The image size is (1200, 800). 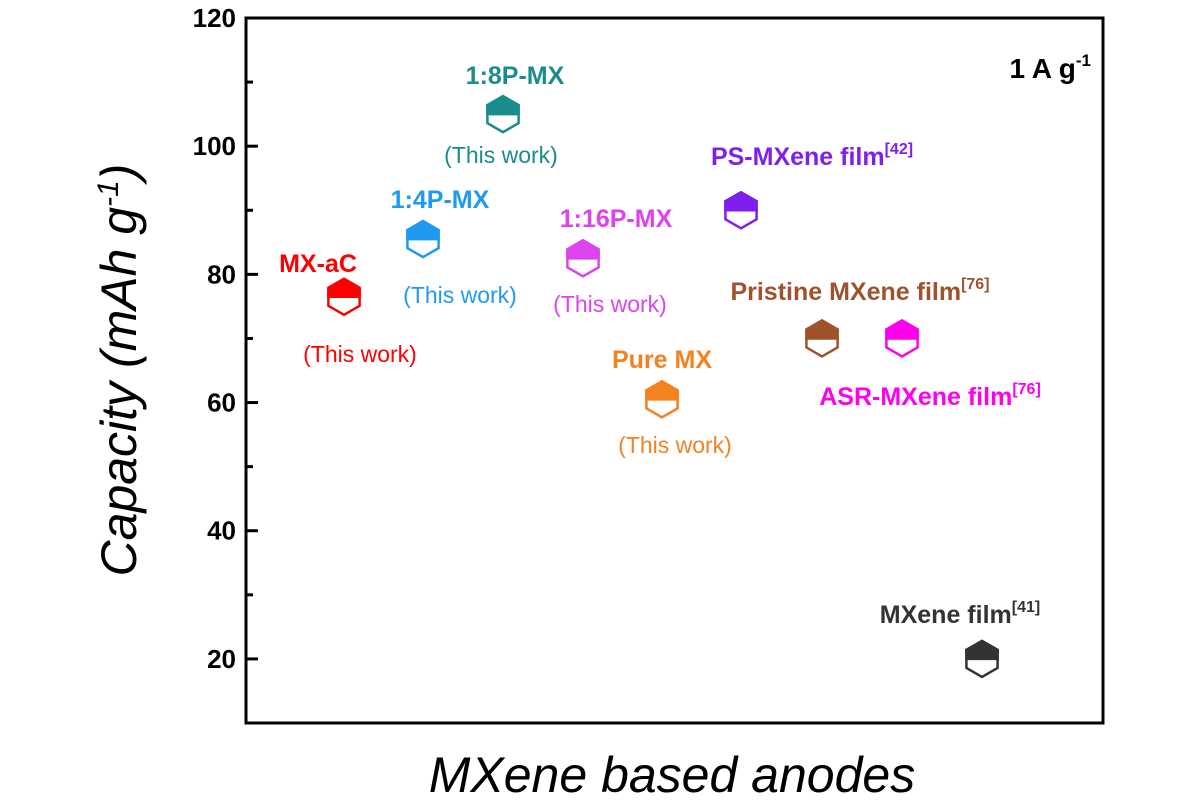 I want to click on y-axis-title: Capacity (mAh g-1), so click(x=119, y=370).